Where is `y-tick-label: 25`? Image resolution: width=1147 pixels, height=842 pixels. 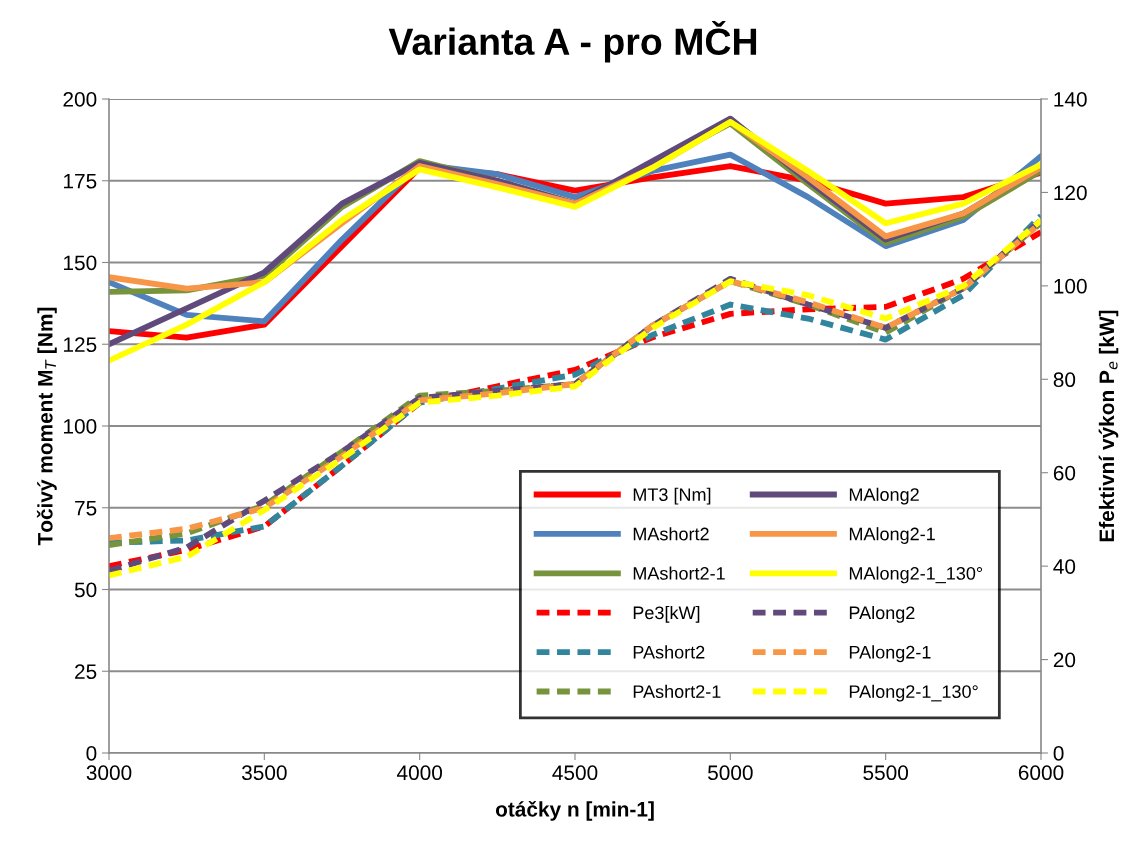
y-tick-label: 25 is located at coordinates (86, 671).